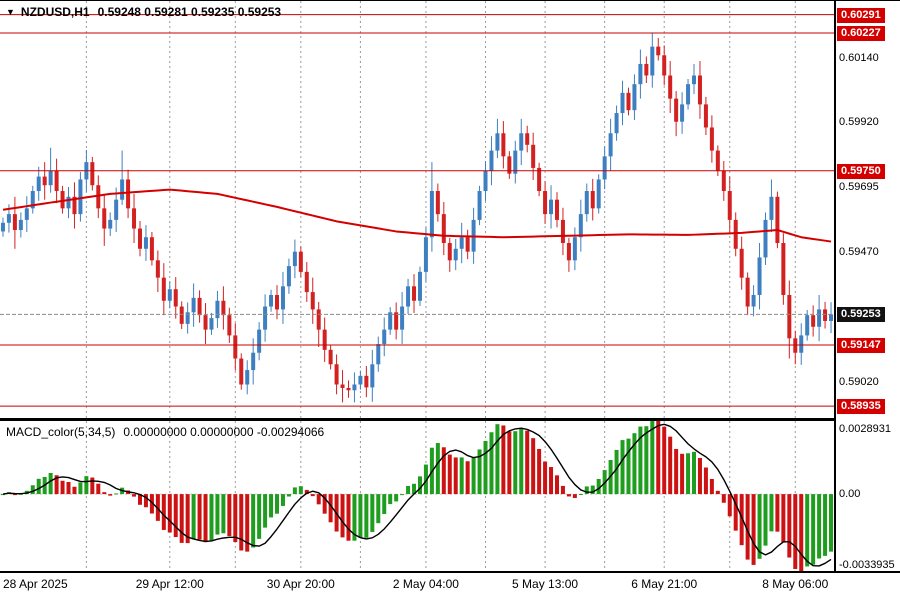  What do you see at coordinates (850, 494) in the screenshot?
I see `macd-axis-label: 0.00` at bounding box center [850, 494].